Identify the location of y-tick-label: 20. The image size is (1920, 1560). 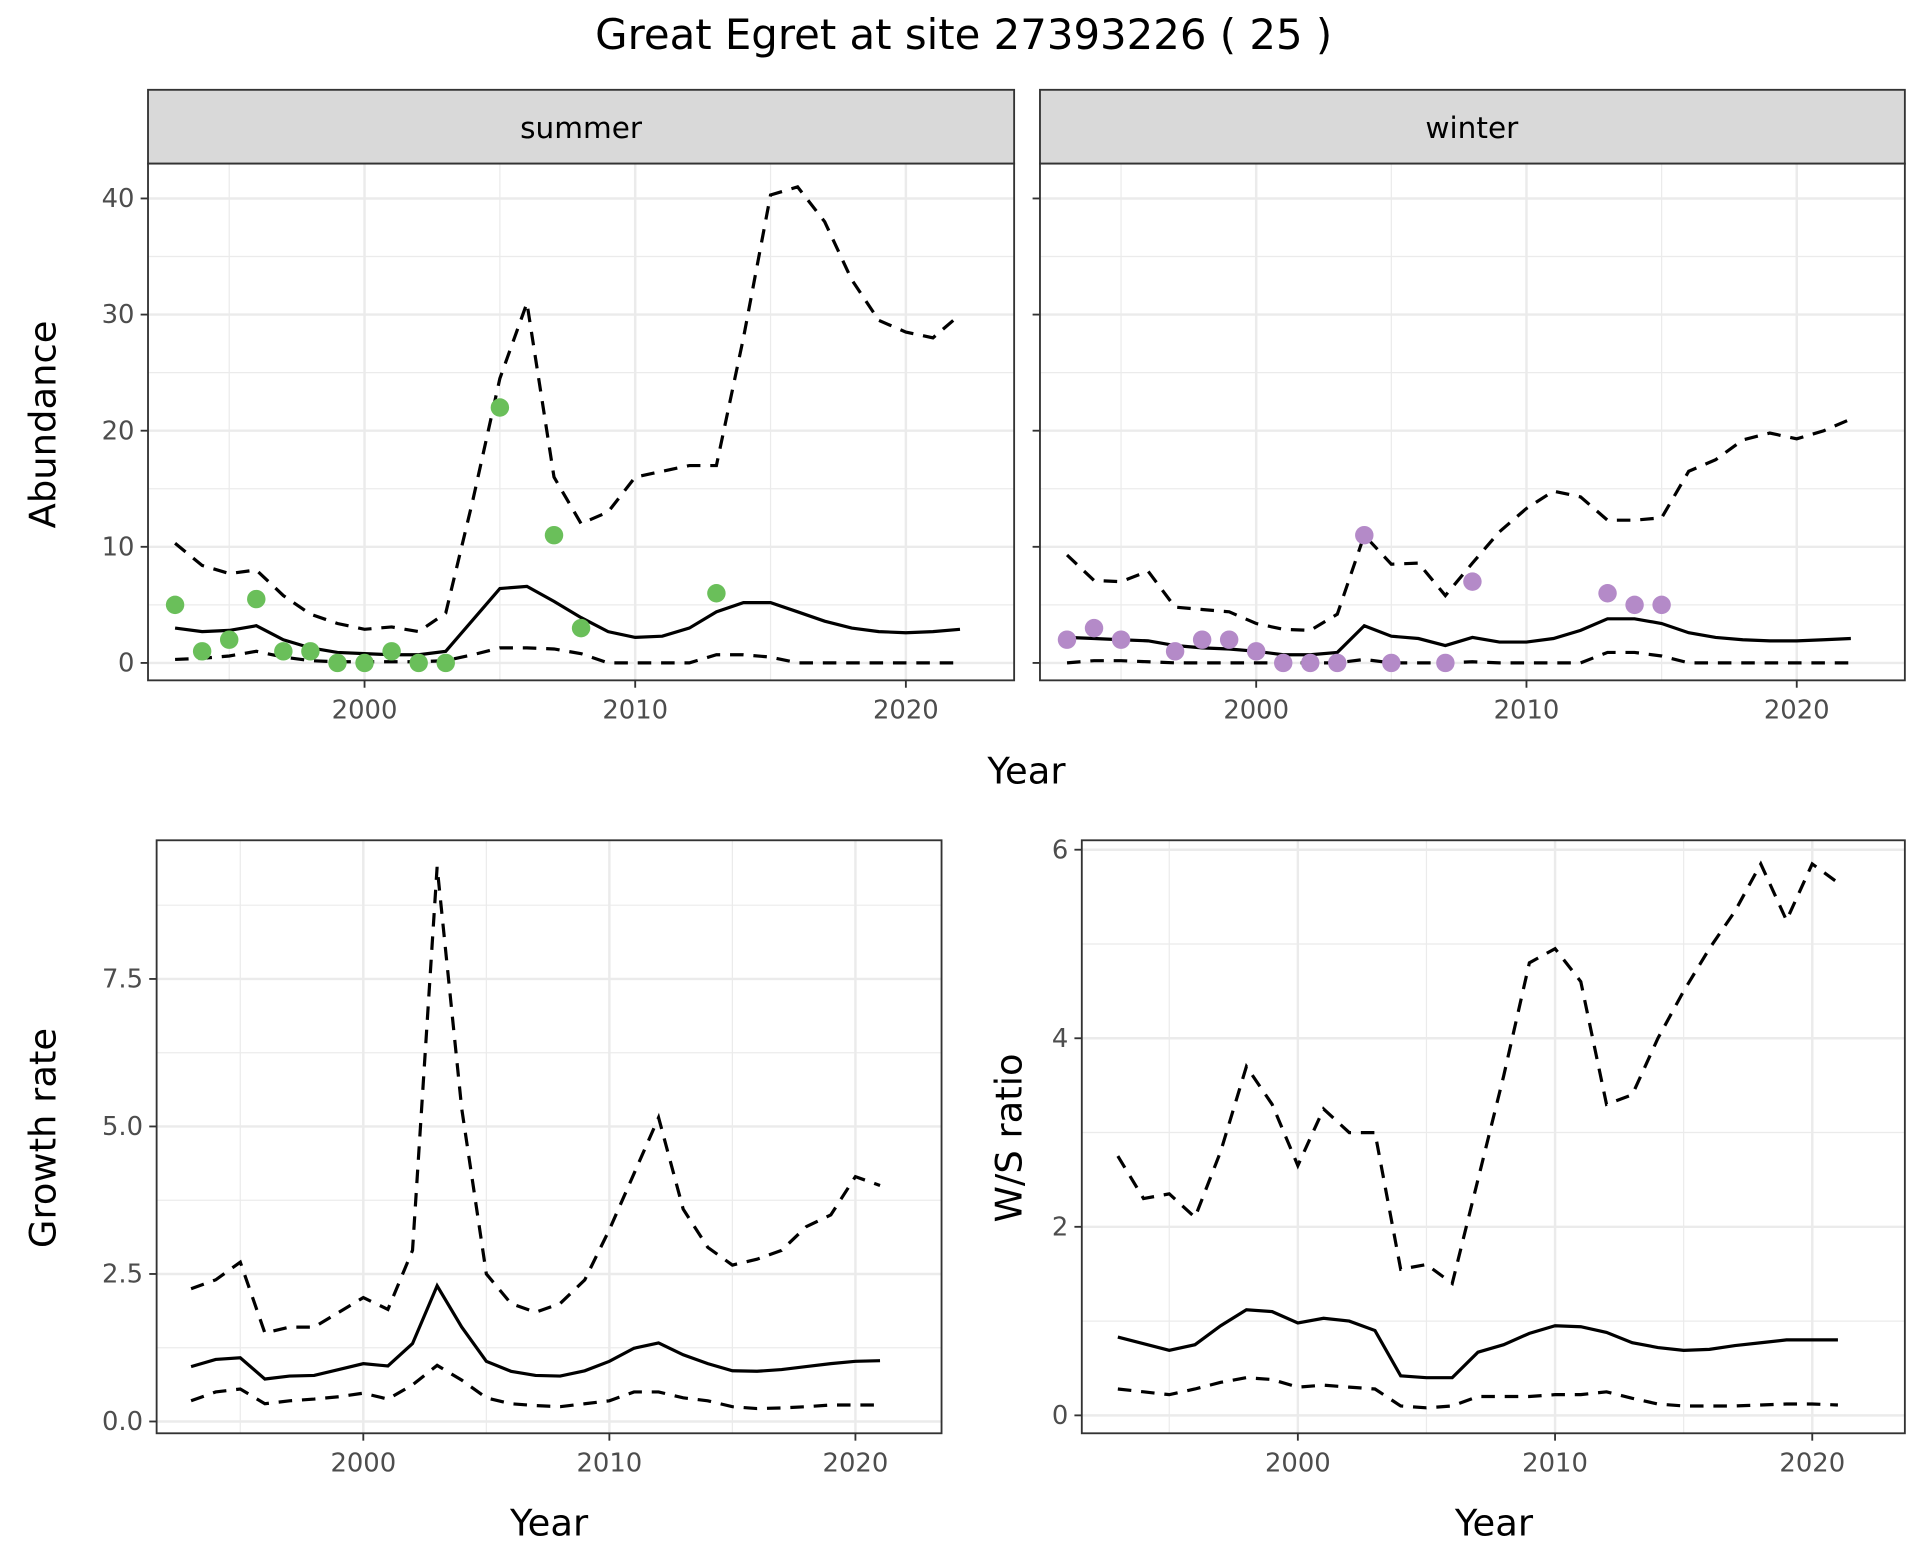
(118, 431).